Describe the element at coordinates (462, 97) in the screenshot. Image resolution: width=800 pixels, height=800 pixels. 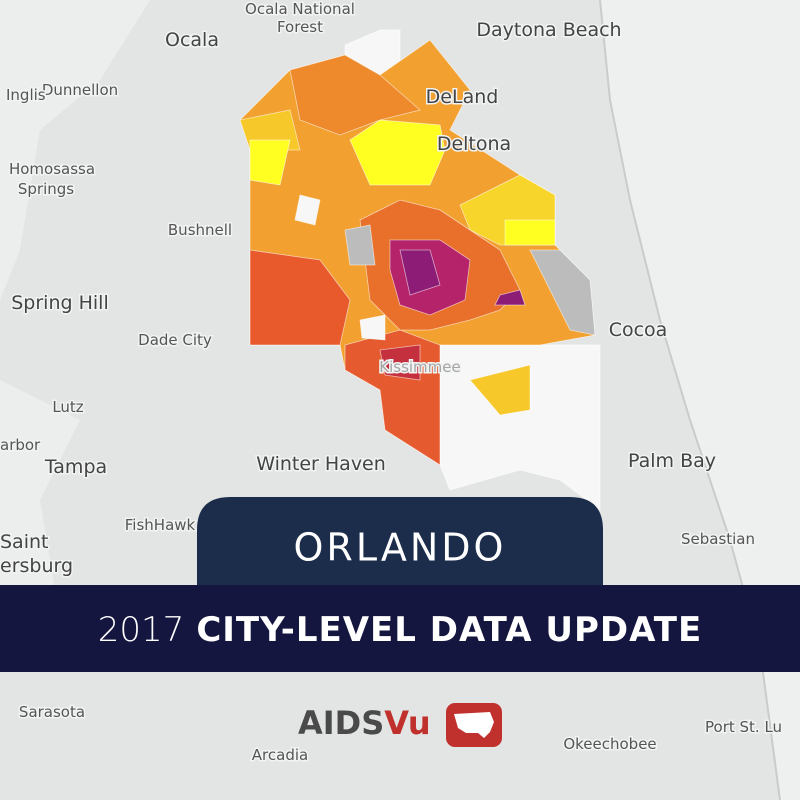
I see `place-label: DeLand` at that location.